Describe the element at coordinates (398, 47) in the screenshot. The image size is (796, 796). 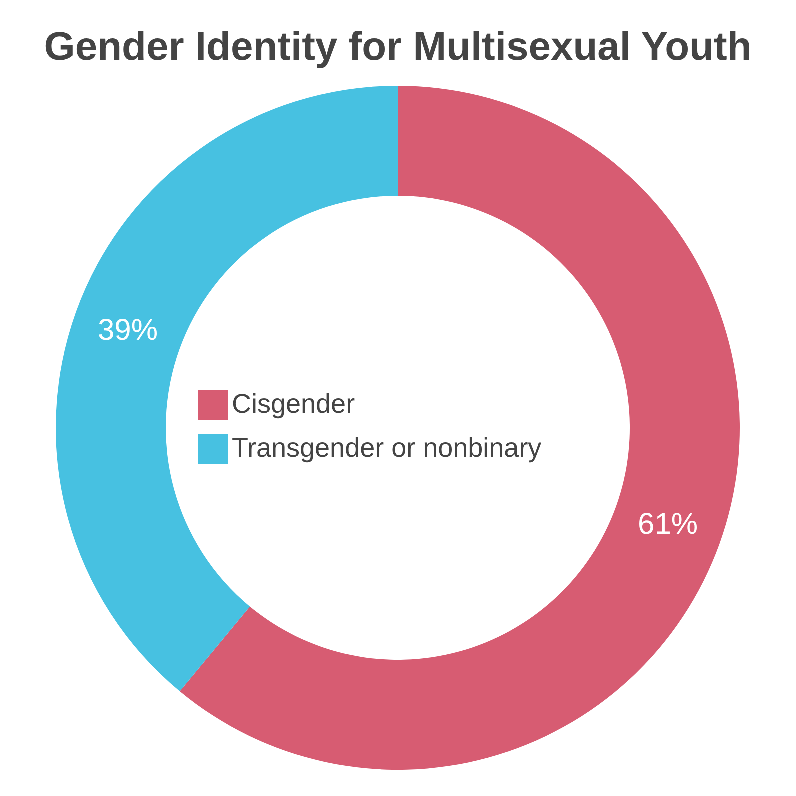
I see `chart-title: Gender Identity for Multisexual Youth` at that location.